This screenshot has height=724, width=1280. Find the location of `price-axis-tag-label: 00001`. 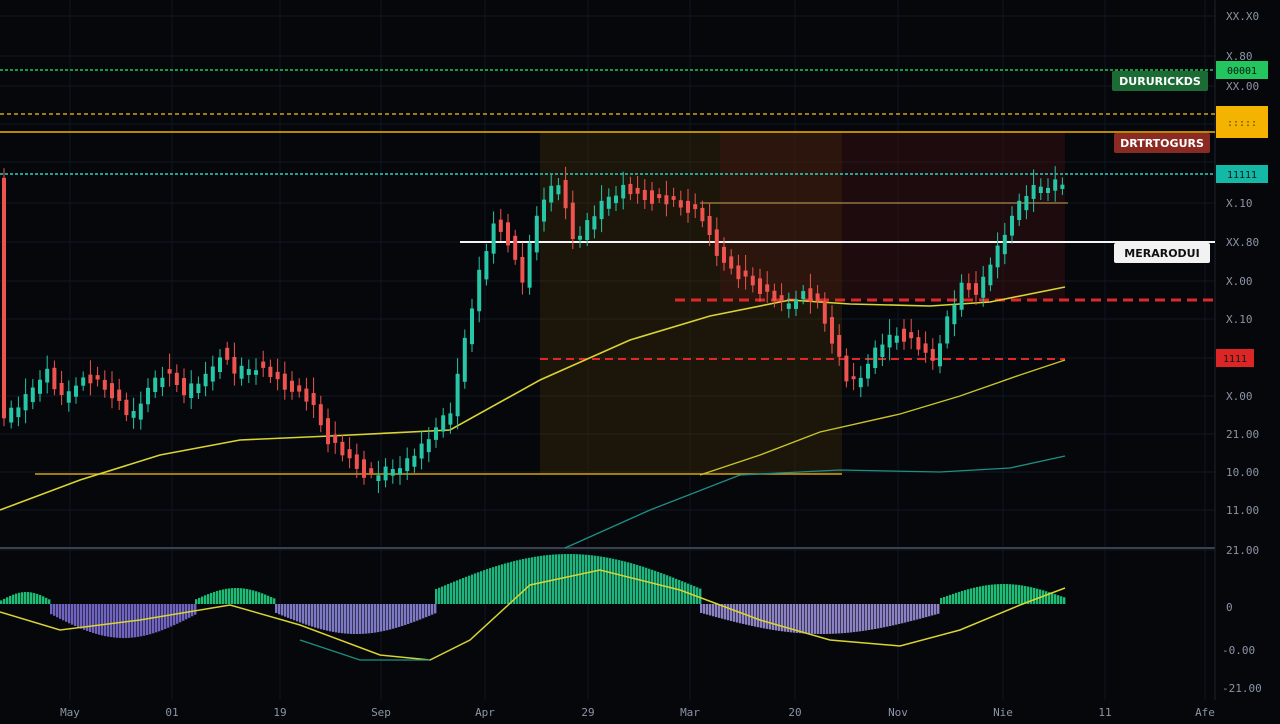

price-axis-tag-label: 00001 is located at coordinates (1242, 71).